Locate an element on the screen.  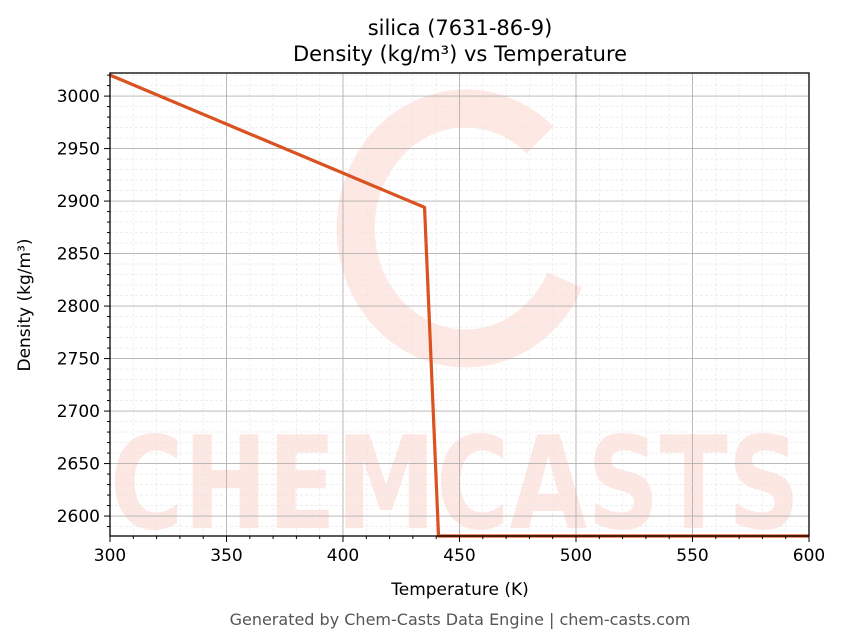
x-tick-label: 450 is located at coordinates (459, 556).